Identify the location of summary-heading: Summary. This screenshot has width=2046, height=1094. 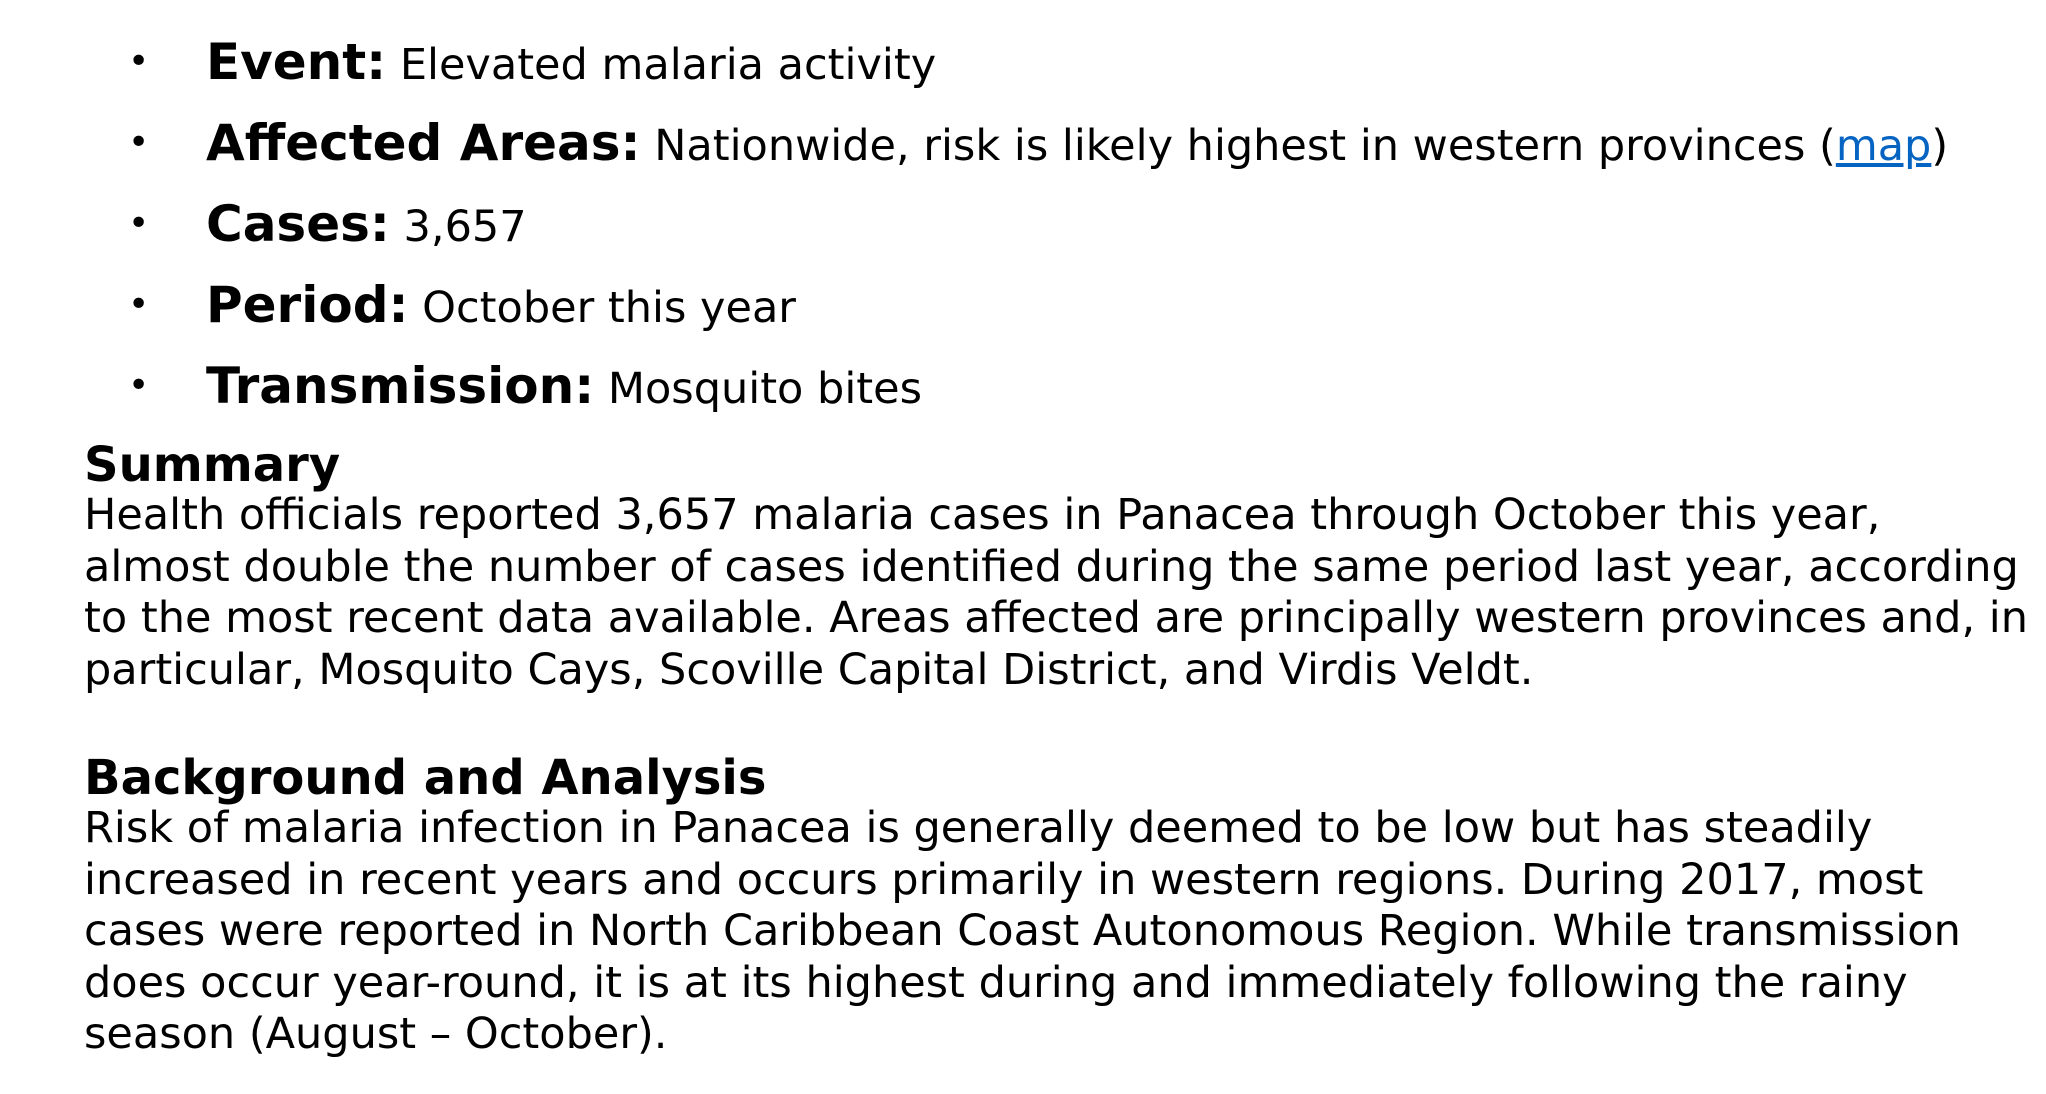
(212, 465).